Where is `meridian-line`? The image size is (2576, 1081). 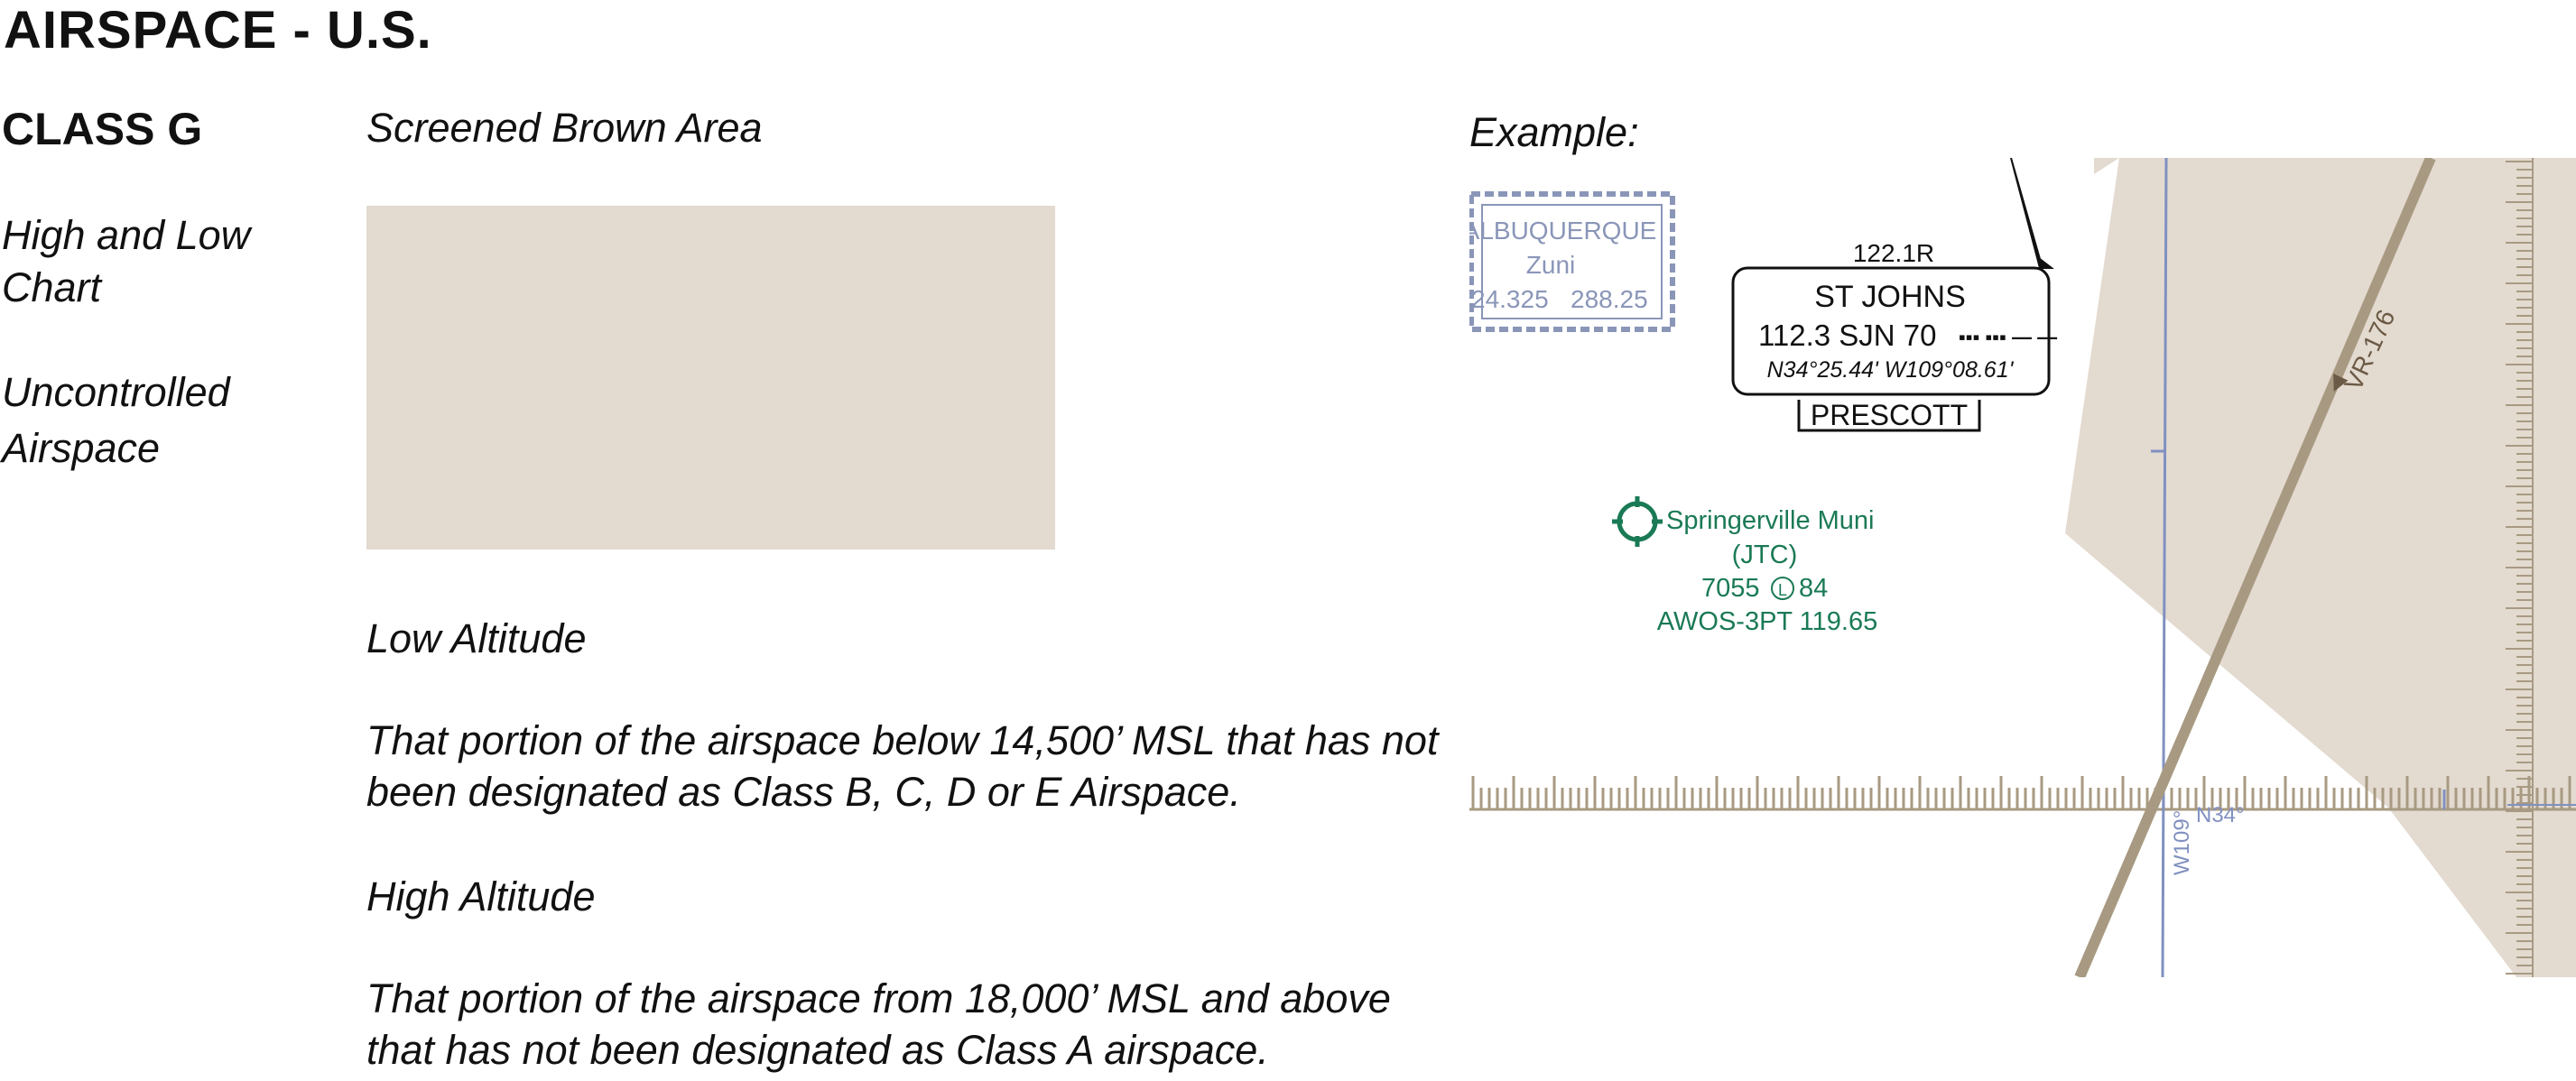 meridian-line is located at coordinates (2165, 567).